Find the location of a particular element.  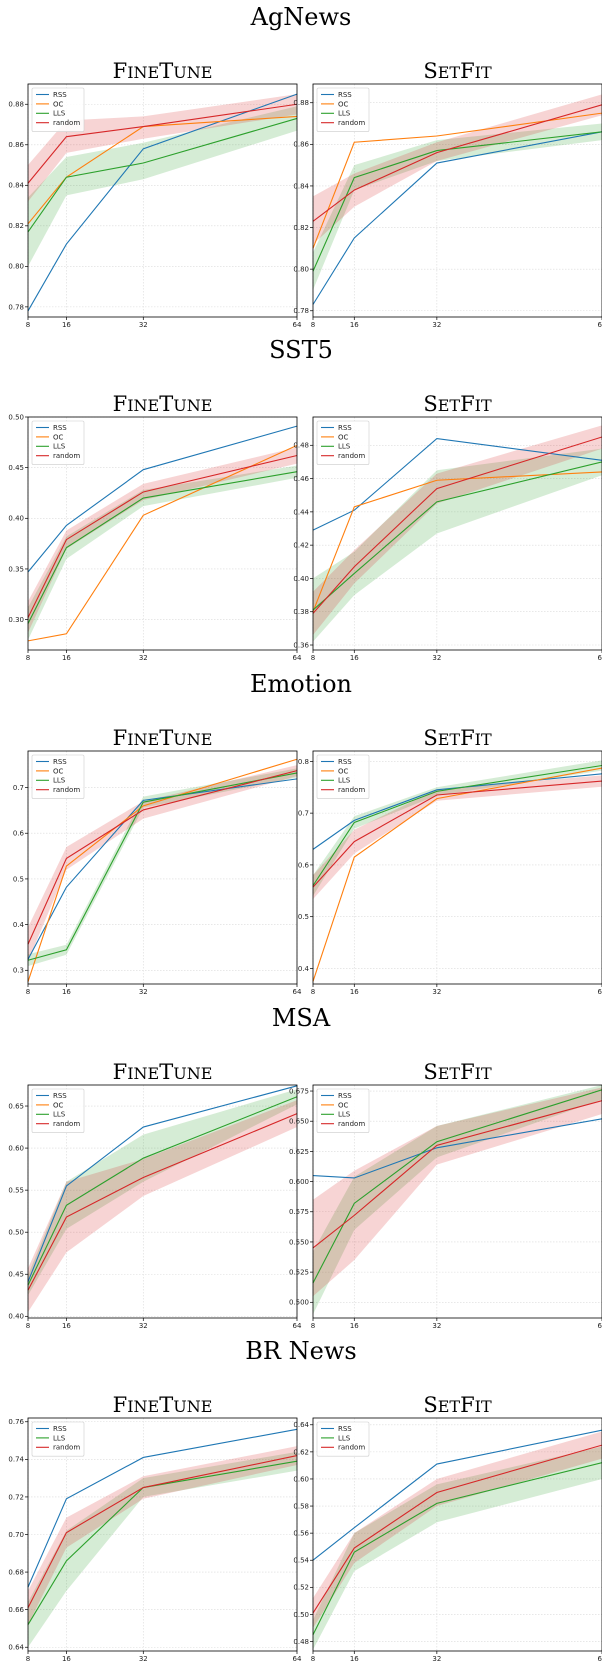

y-tick-label: 0.6 is located at coordinates (19, 834).